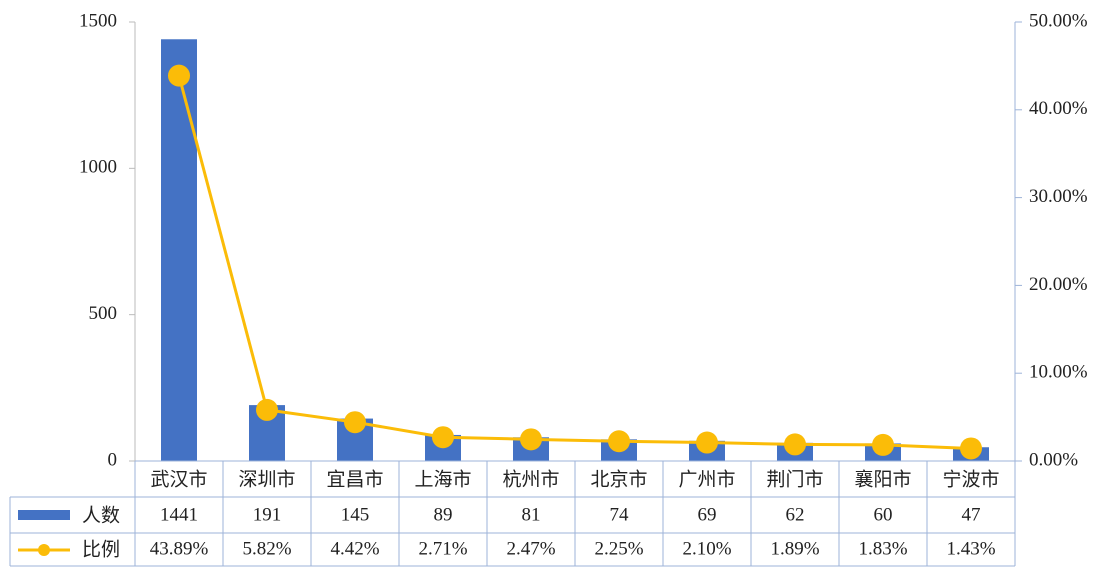 The width and height of the screenshot is (1109, 567). What do you see at coordinates (618, 480) in the screenshot?
I see `x-tick-label: 北京市` at bounding box center [618, 480].